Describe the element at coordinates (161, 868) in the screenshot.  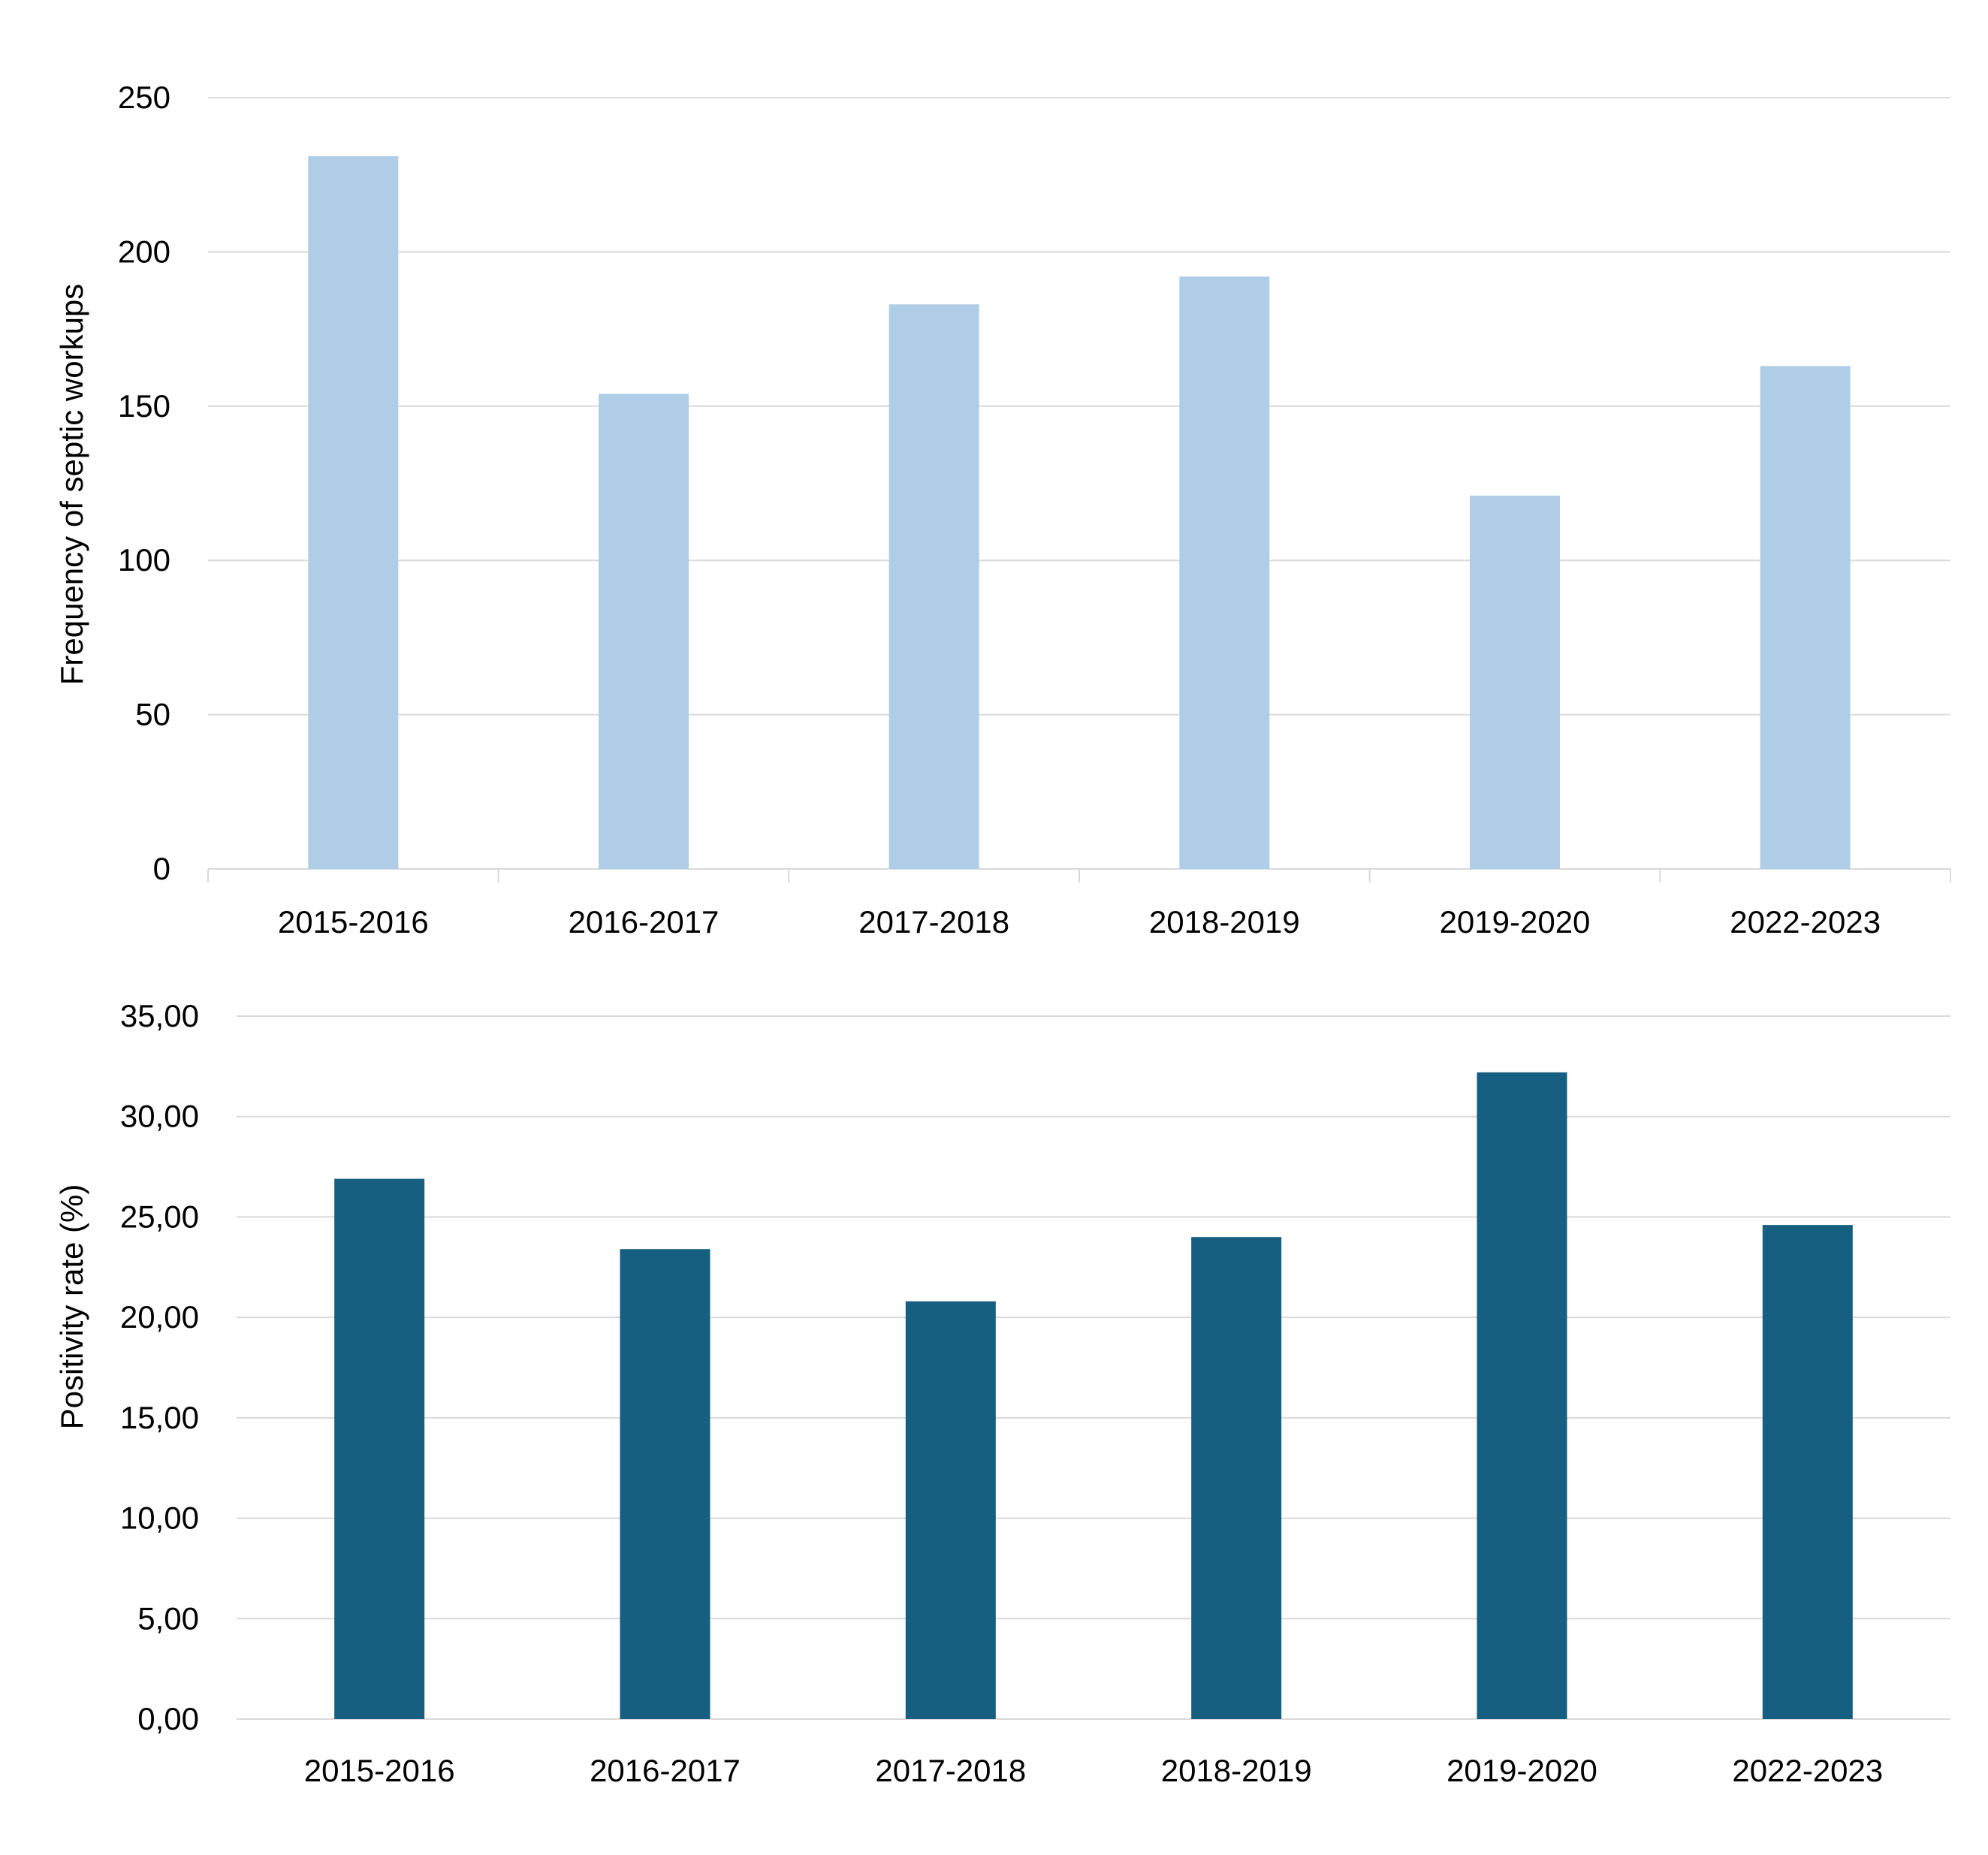
I see `y-tick-label: 0` at that location.